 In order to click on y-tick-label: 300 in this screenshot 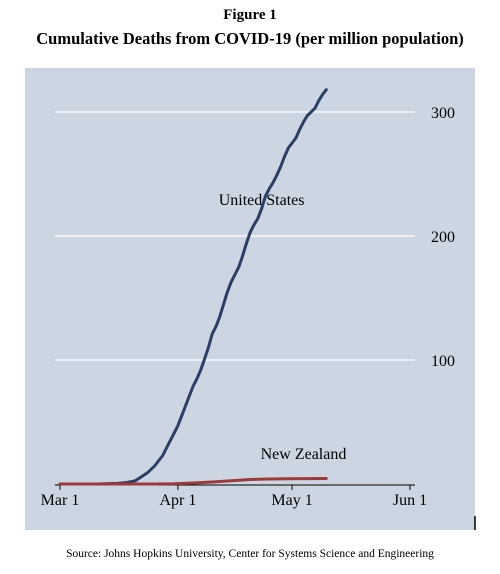, I will do `click(443, 113)`.